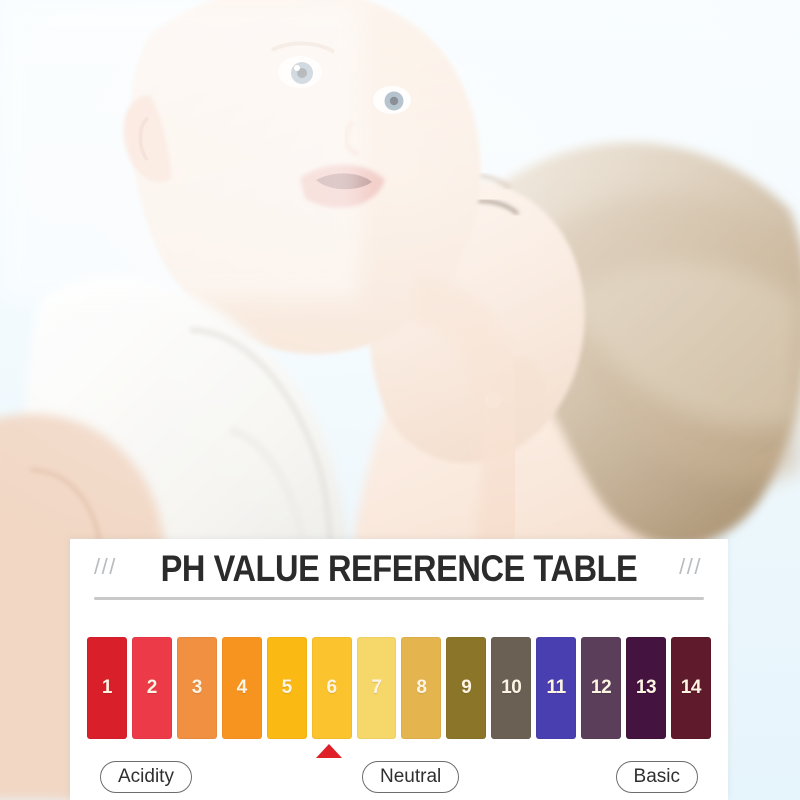 This screenshot has height=800, width=800. I want to click on ph-swatch-14: 14, so click(690, 688).